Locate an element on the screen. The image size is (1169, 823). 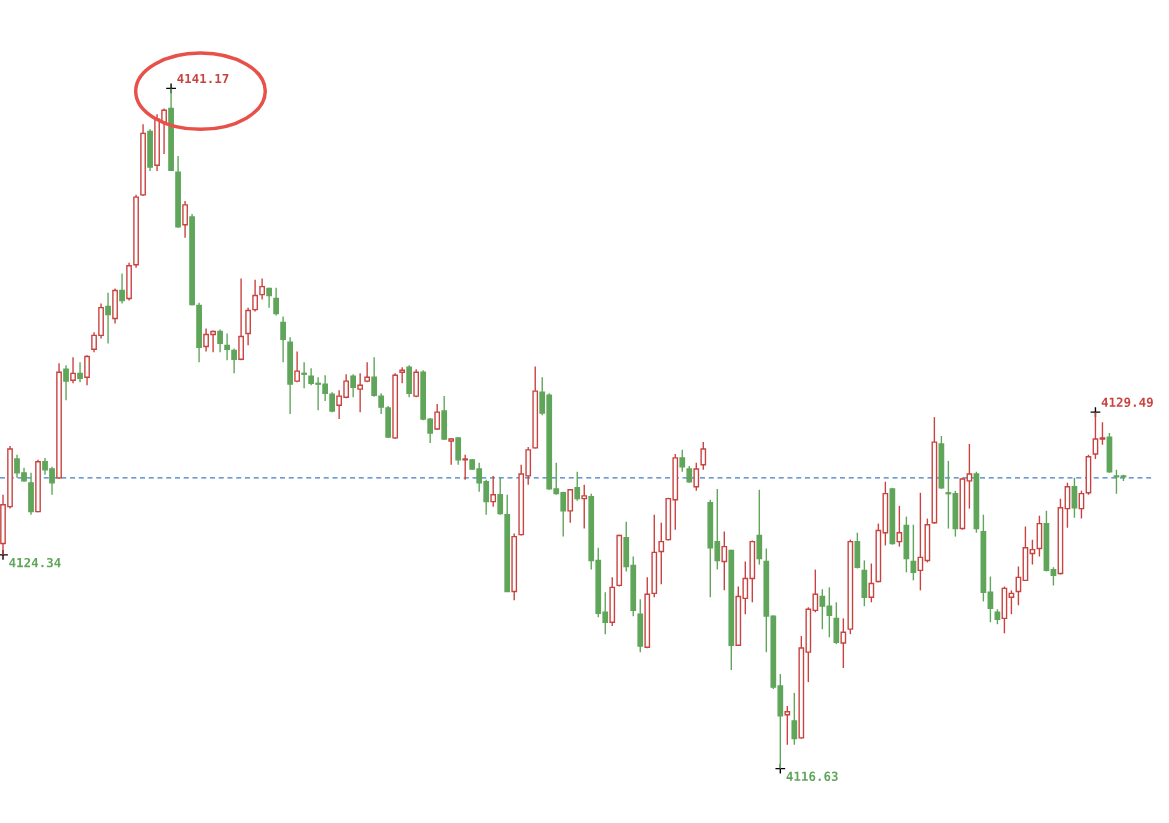
annotation: 4124.34 is located at coordinates (35, 562).